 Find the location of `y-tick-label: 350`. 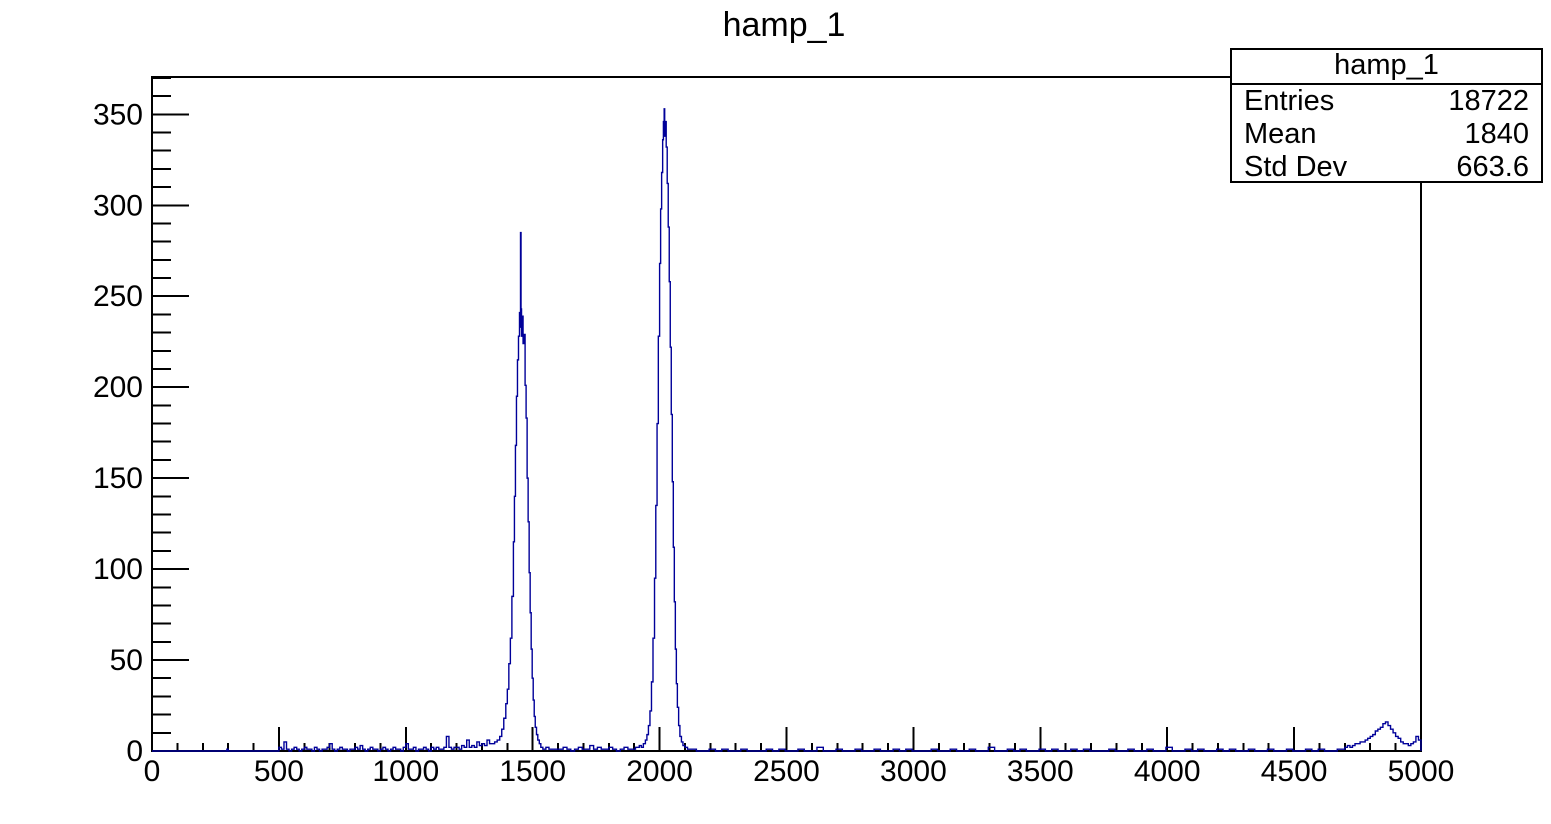

y-tick-label: 350 is located at coordinates (118, 114).